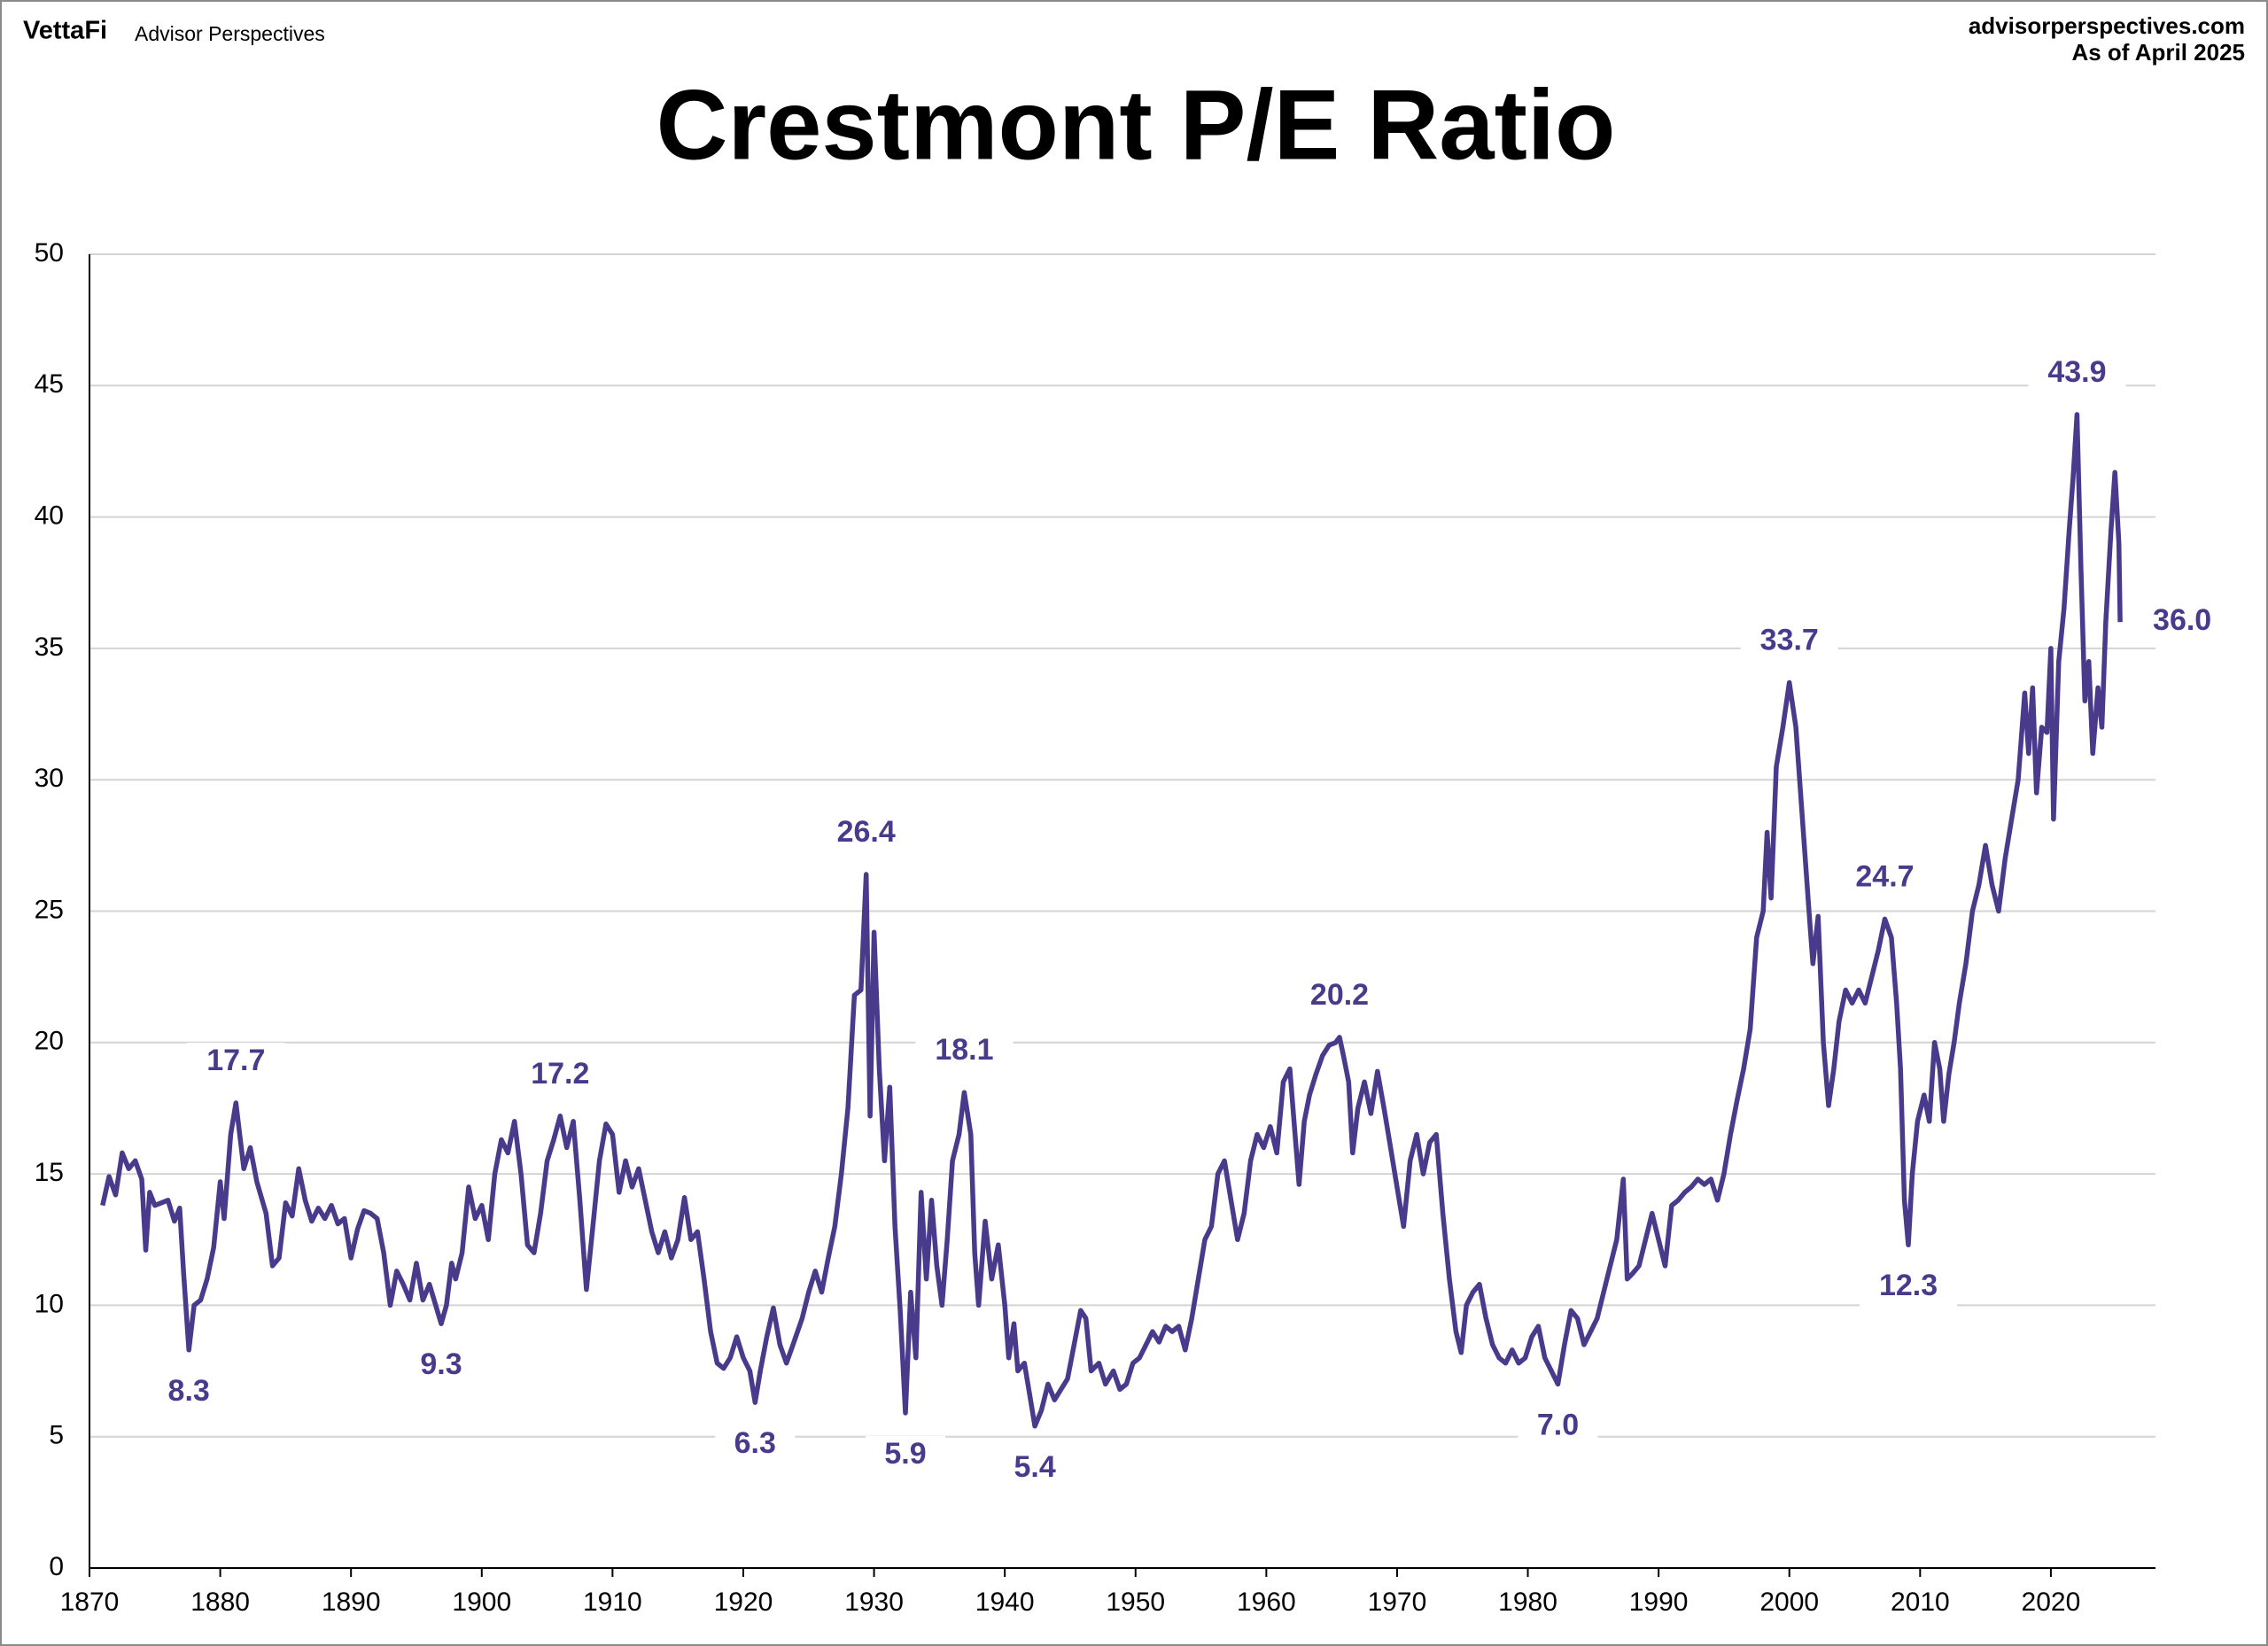 This screenshot has width=2268, height=1646. I want to click on y-tick-label: 50, so click(49, 253).